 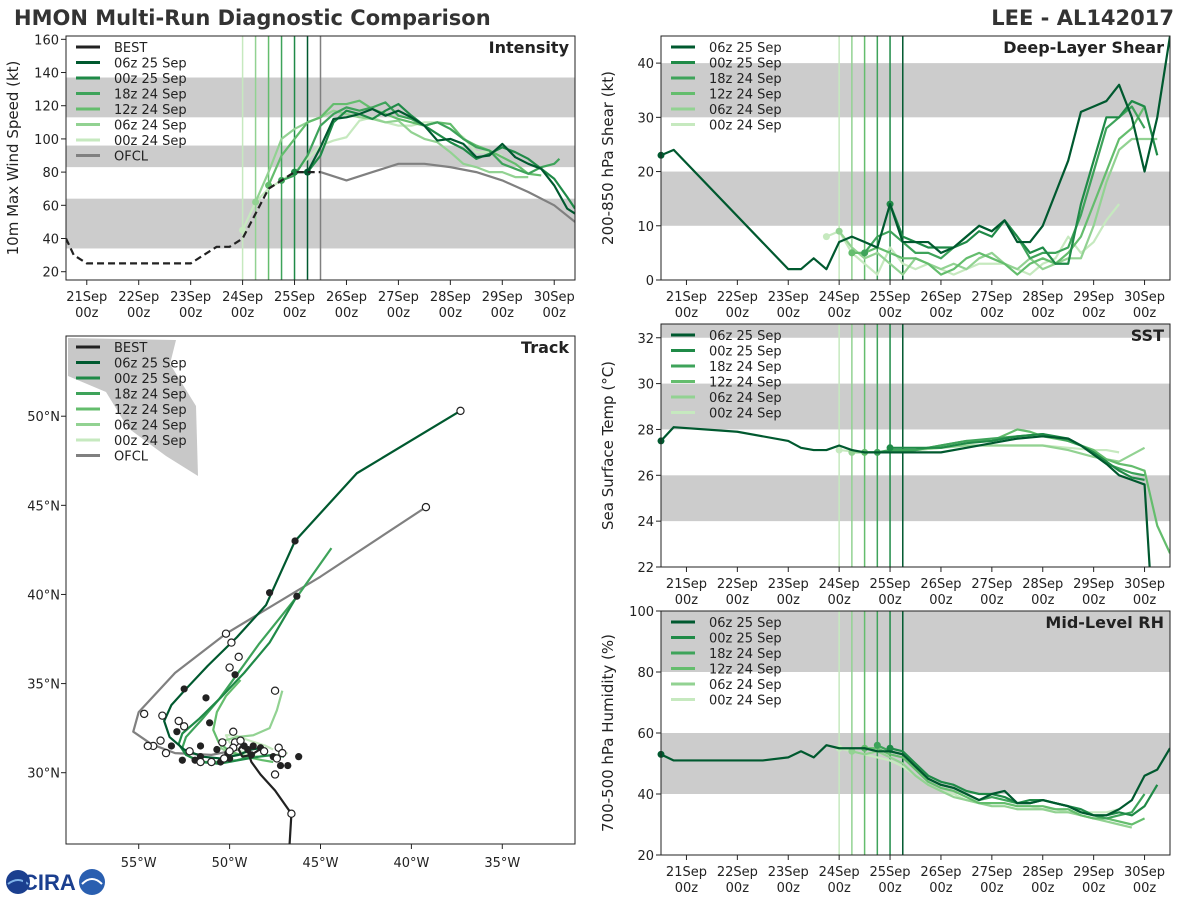 I want to click on rh-band, so click(x=915, y=641).